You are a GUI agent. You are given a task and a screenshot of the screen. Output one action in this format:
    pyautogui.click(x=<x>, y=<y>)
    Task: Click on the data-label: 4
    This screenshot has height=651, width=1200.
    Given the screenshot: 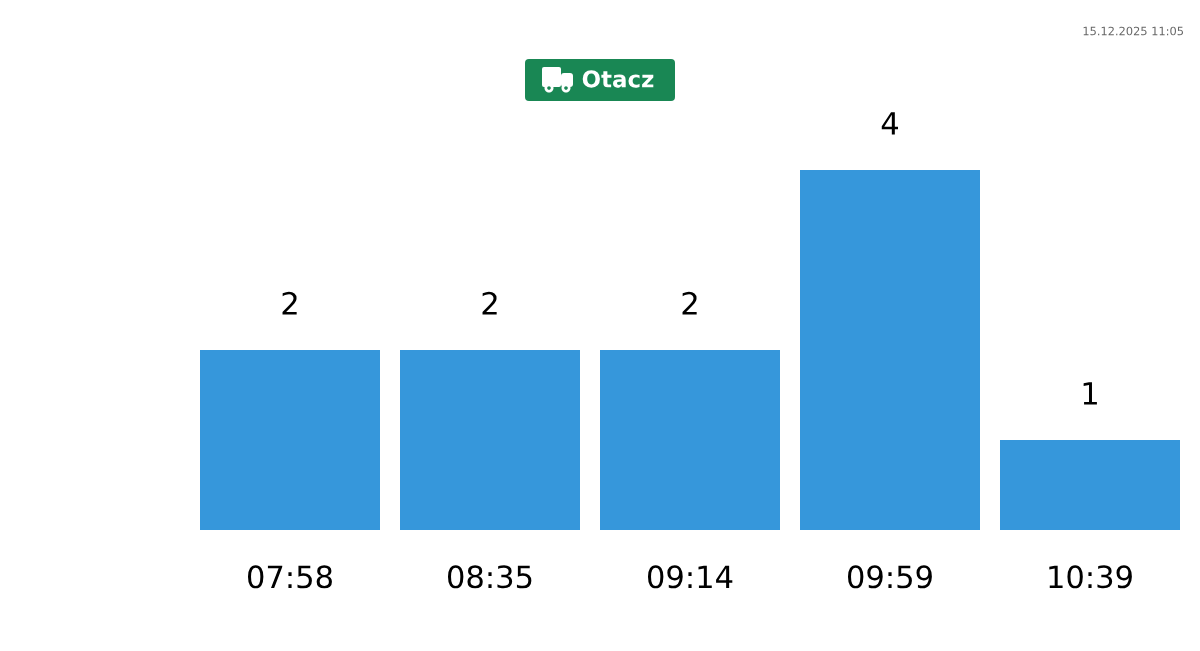 What is the action you would take?
    pyautogui.click(x=890, y=123)
    